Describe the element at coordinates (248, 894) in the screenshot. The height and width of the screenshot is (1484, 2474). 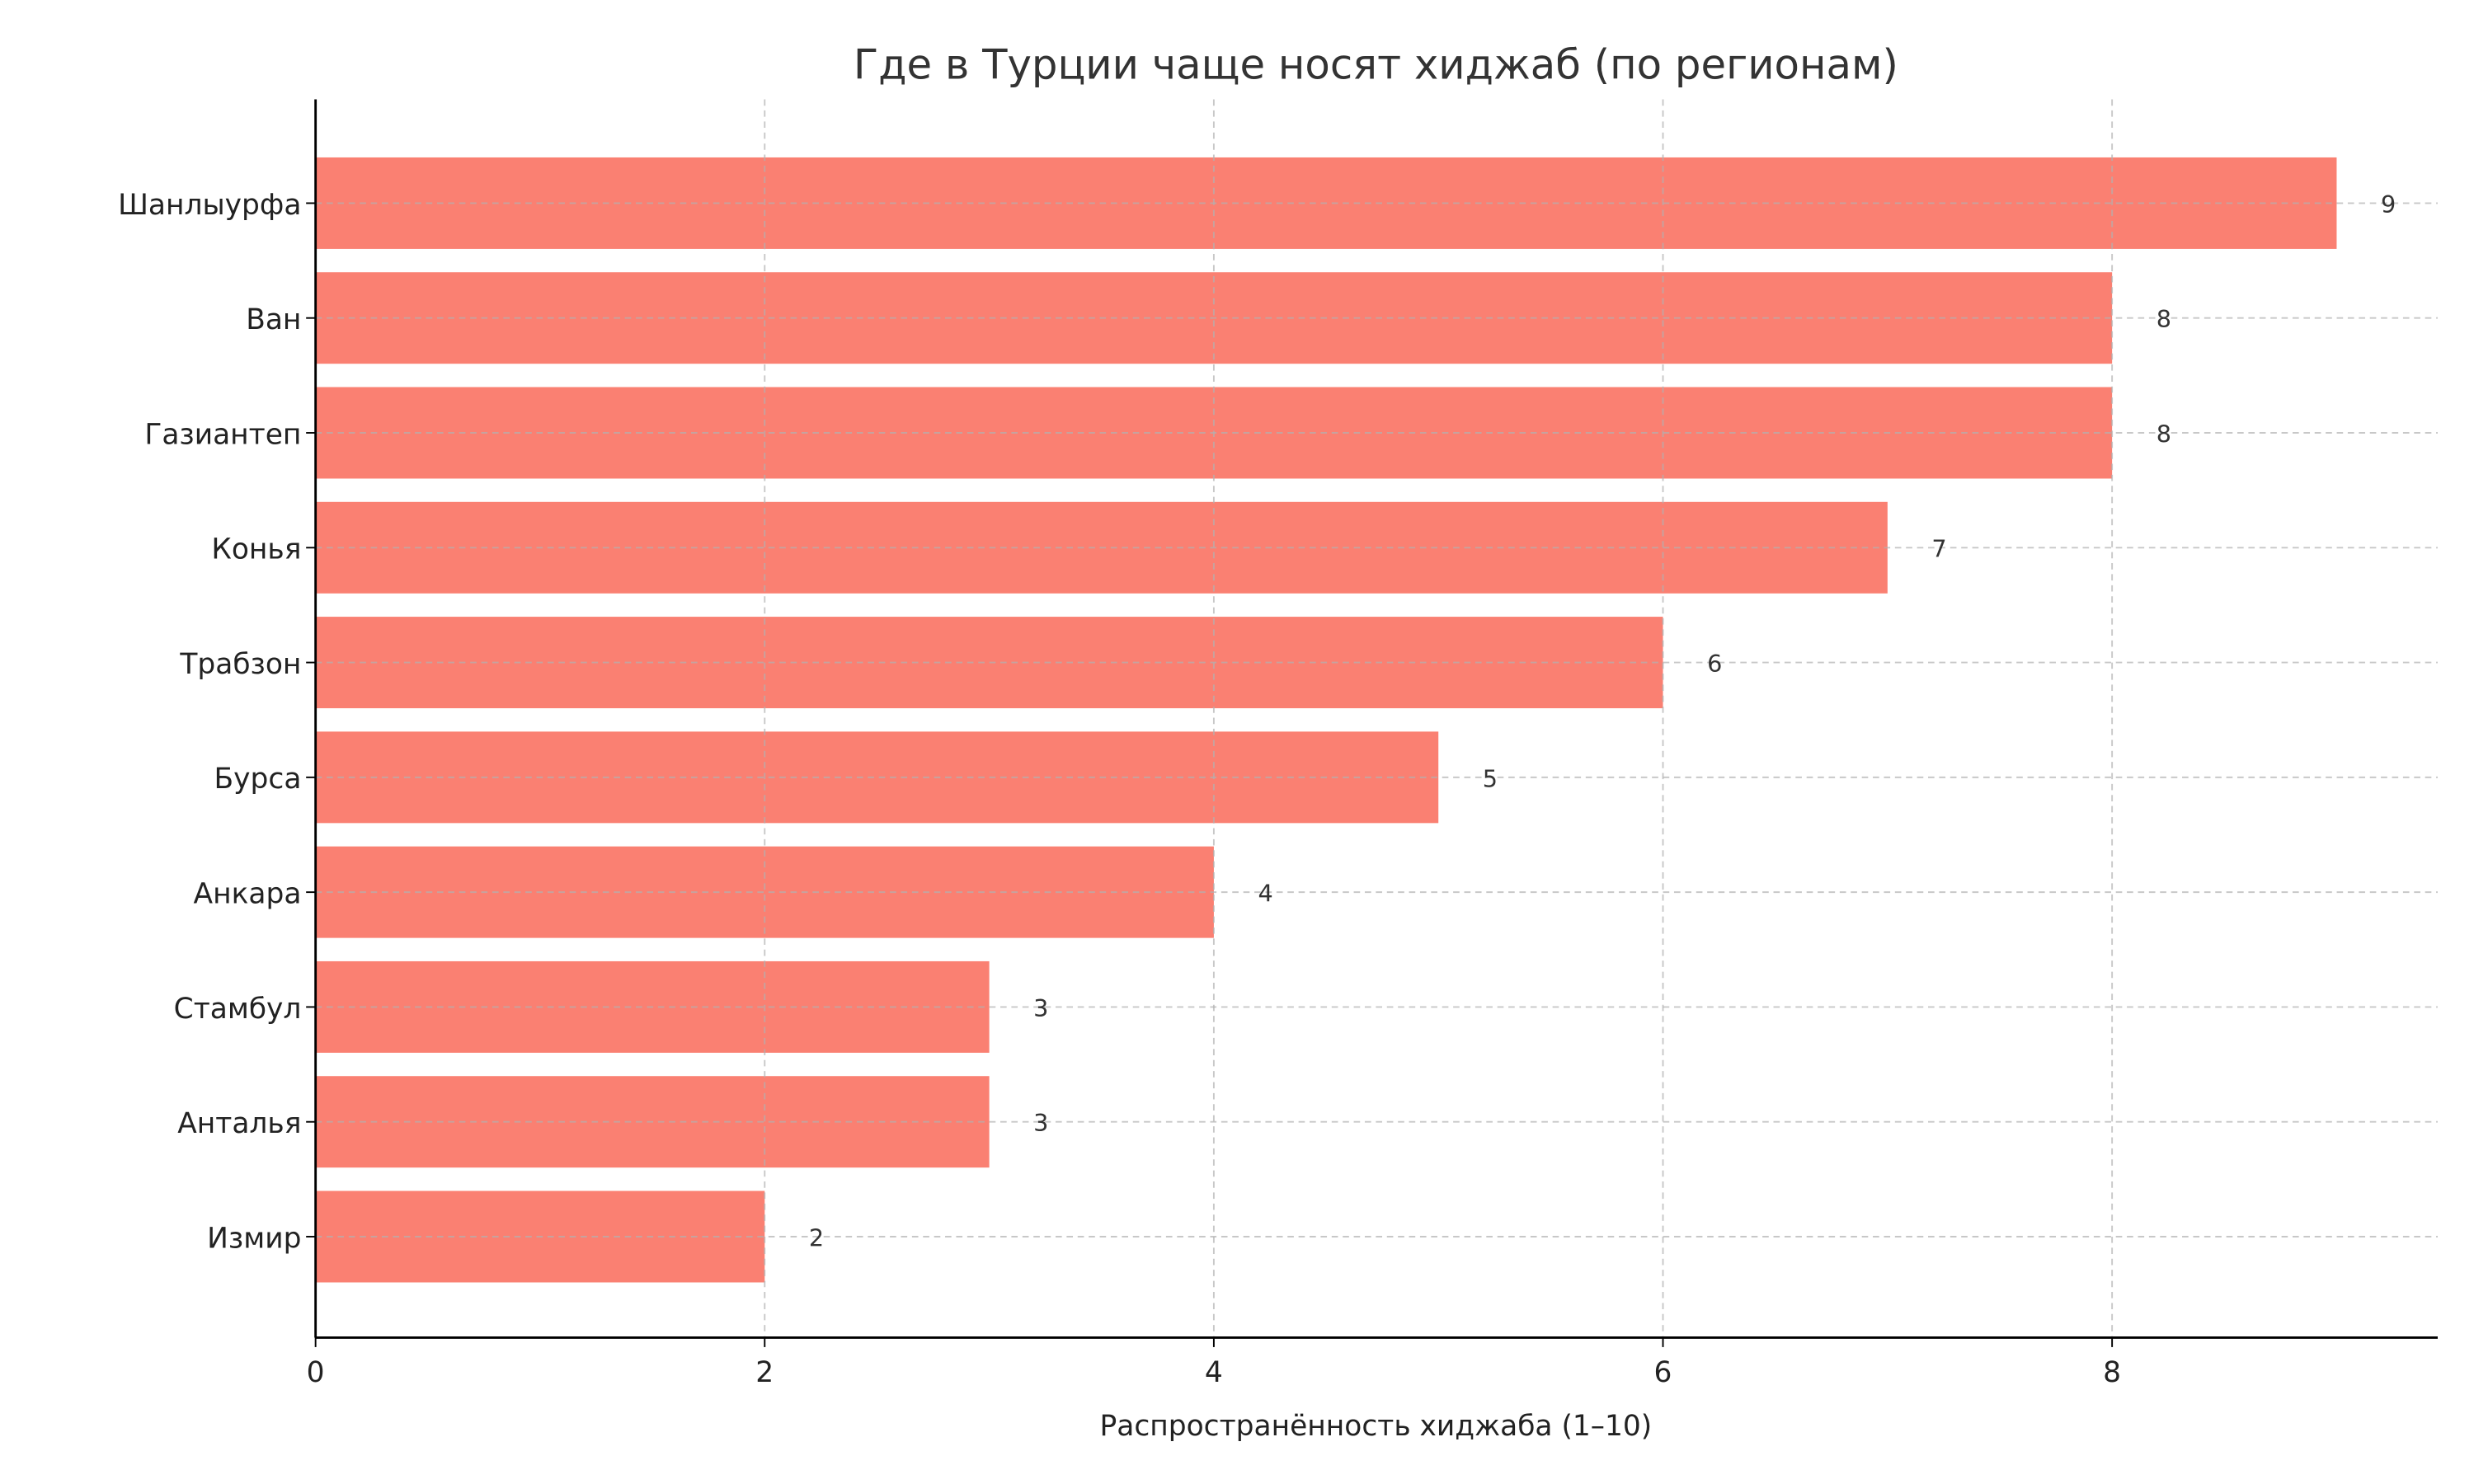
I see `y-tick-label: Анкара` at that location.